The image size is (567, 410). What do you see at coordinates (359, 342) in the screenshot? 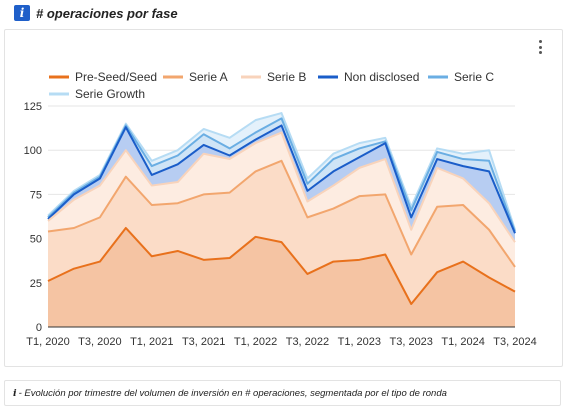
I see `x-tick-label: T1, 2023` at bounding box center [359, 342].